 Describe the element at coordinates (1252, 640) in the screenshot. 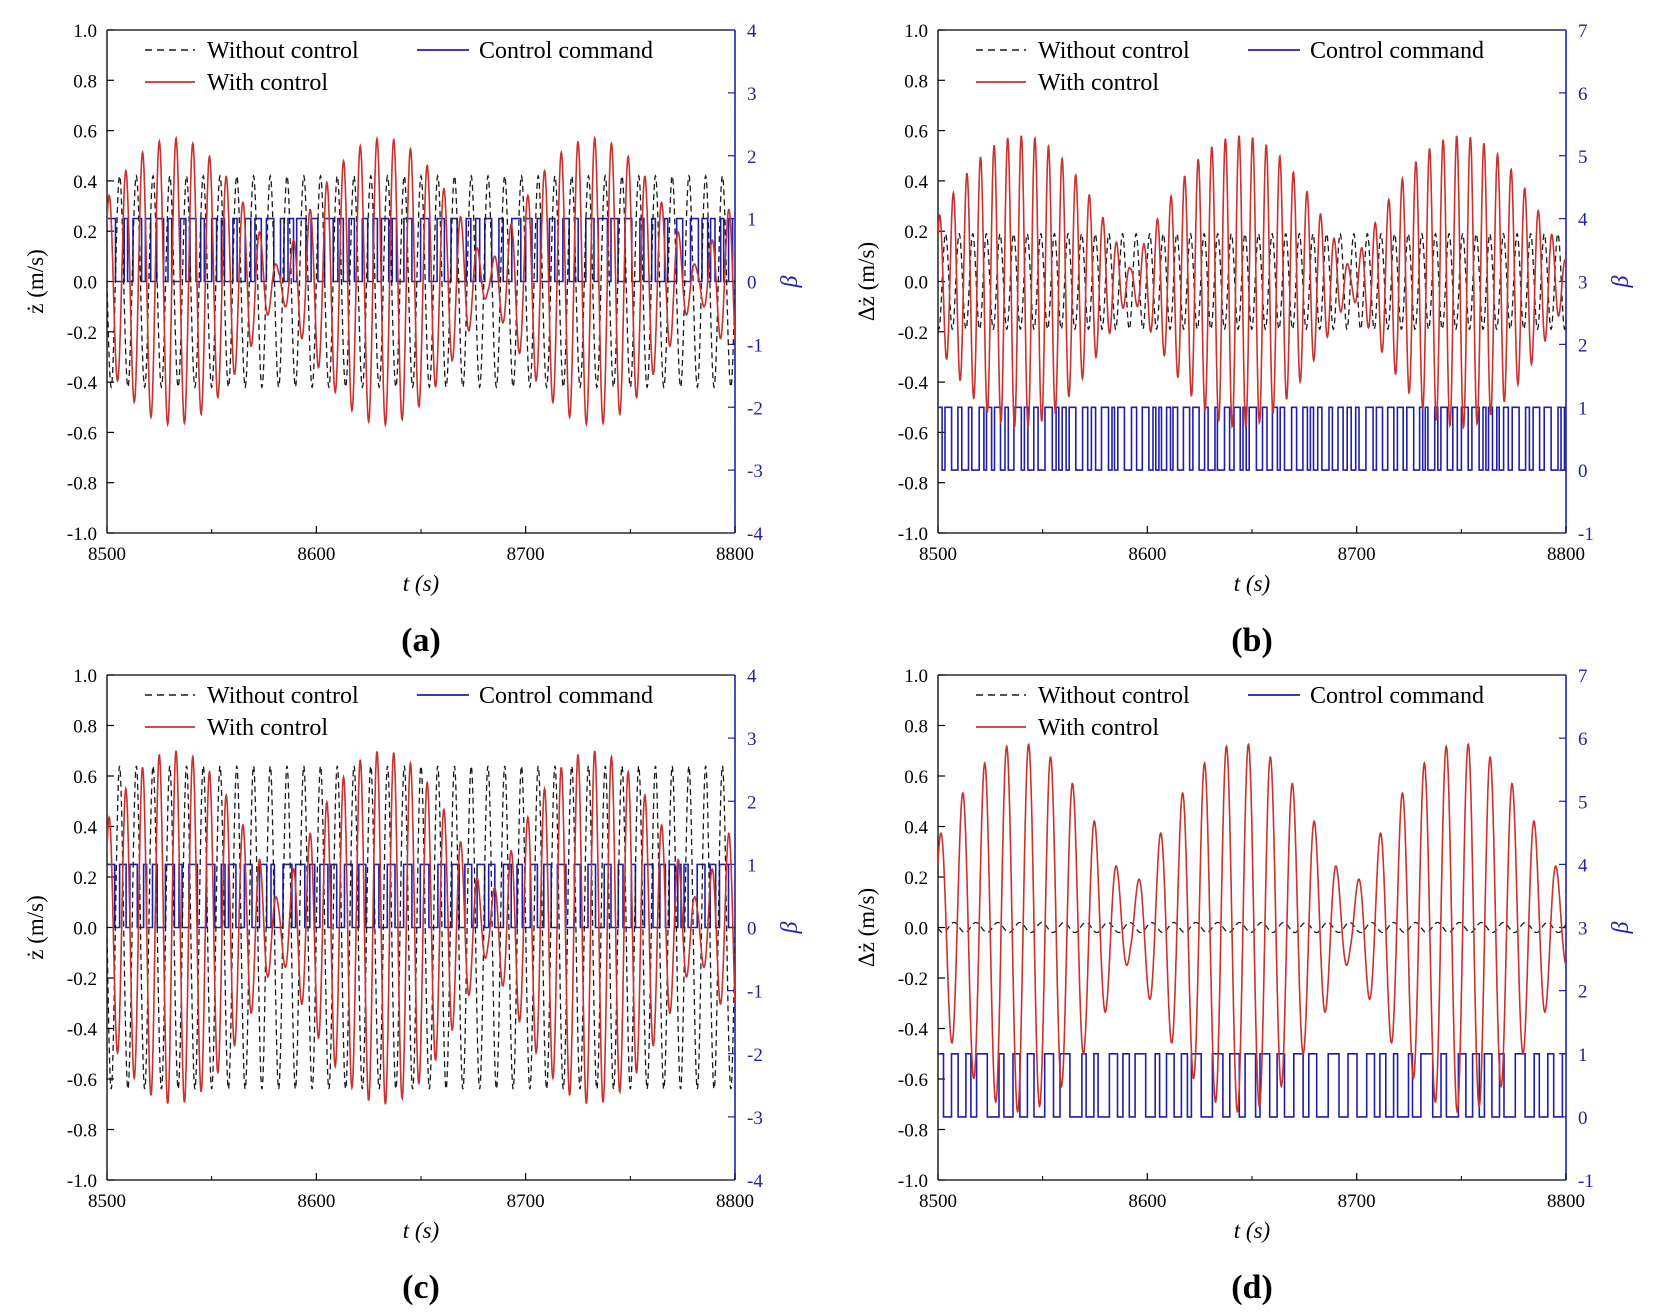

I see `panel-label: (b)` at that location.